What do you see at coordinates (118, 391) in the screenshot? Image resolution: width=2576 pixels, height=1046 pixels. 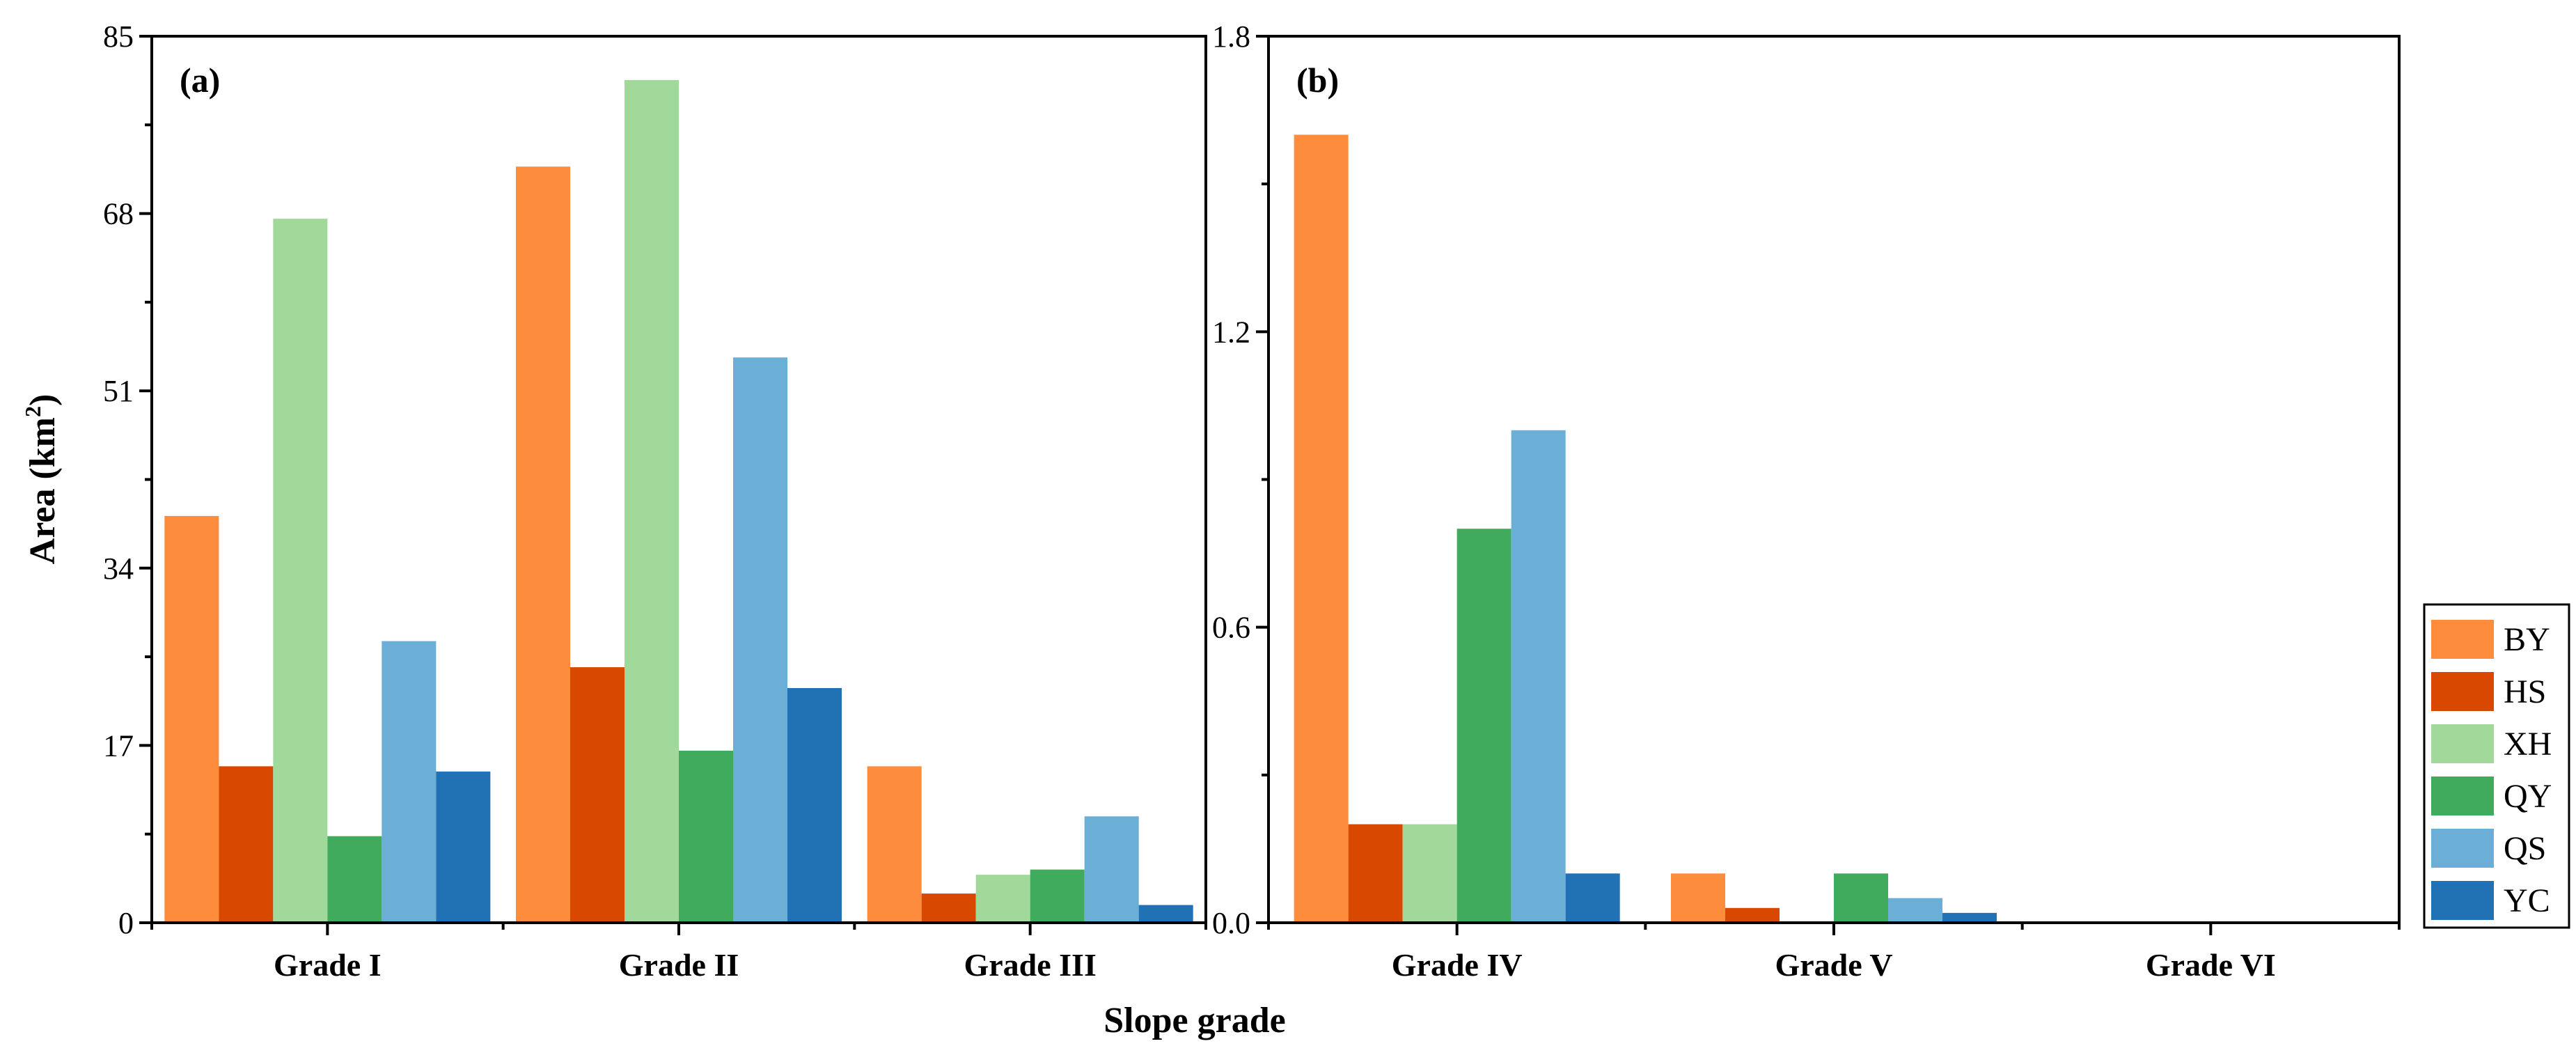 I see `y-tick-label: 51` at bounding box center [118, 391].